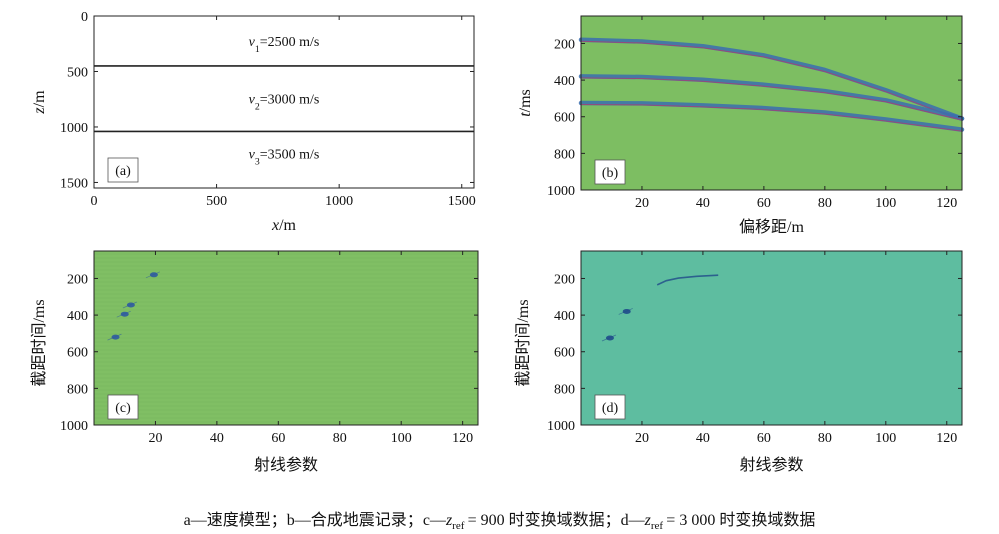 The width and height of the screenshot is (999, 534). Describe the element at coordinates (284, 45) in the screenshot. I see `layer-velocity-label: v1=2500 m/s` at that location.